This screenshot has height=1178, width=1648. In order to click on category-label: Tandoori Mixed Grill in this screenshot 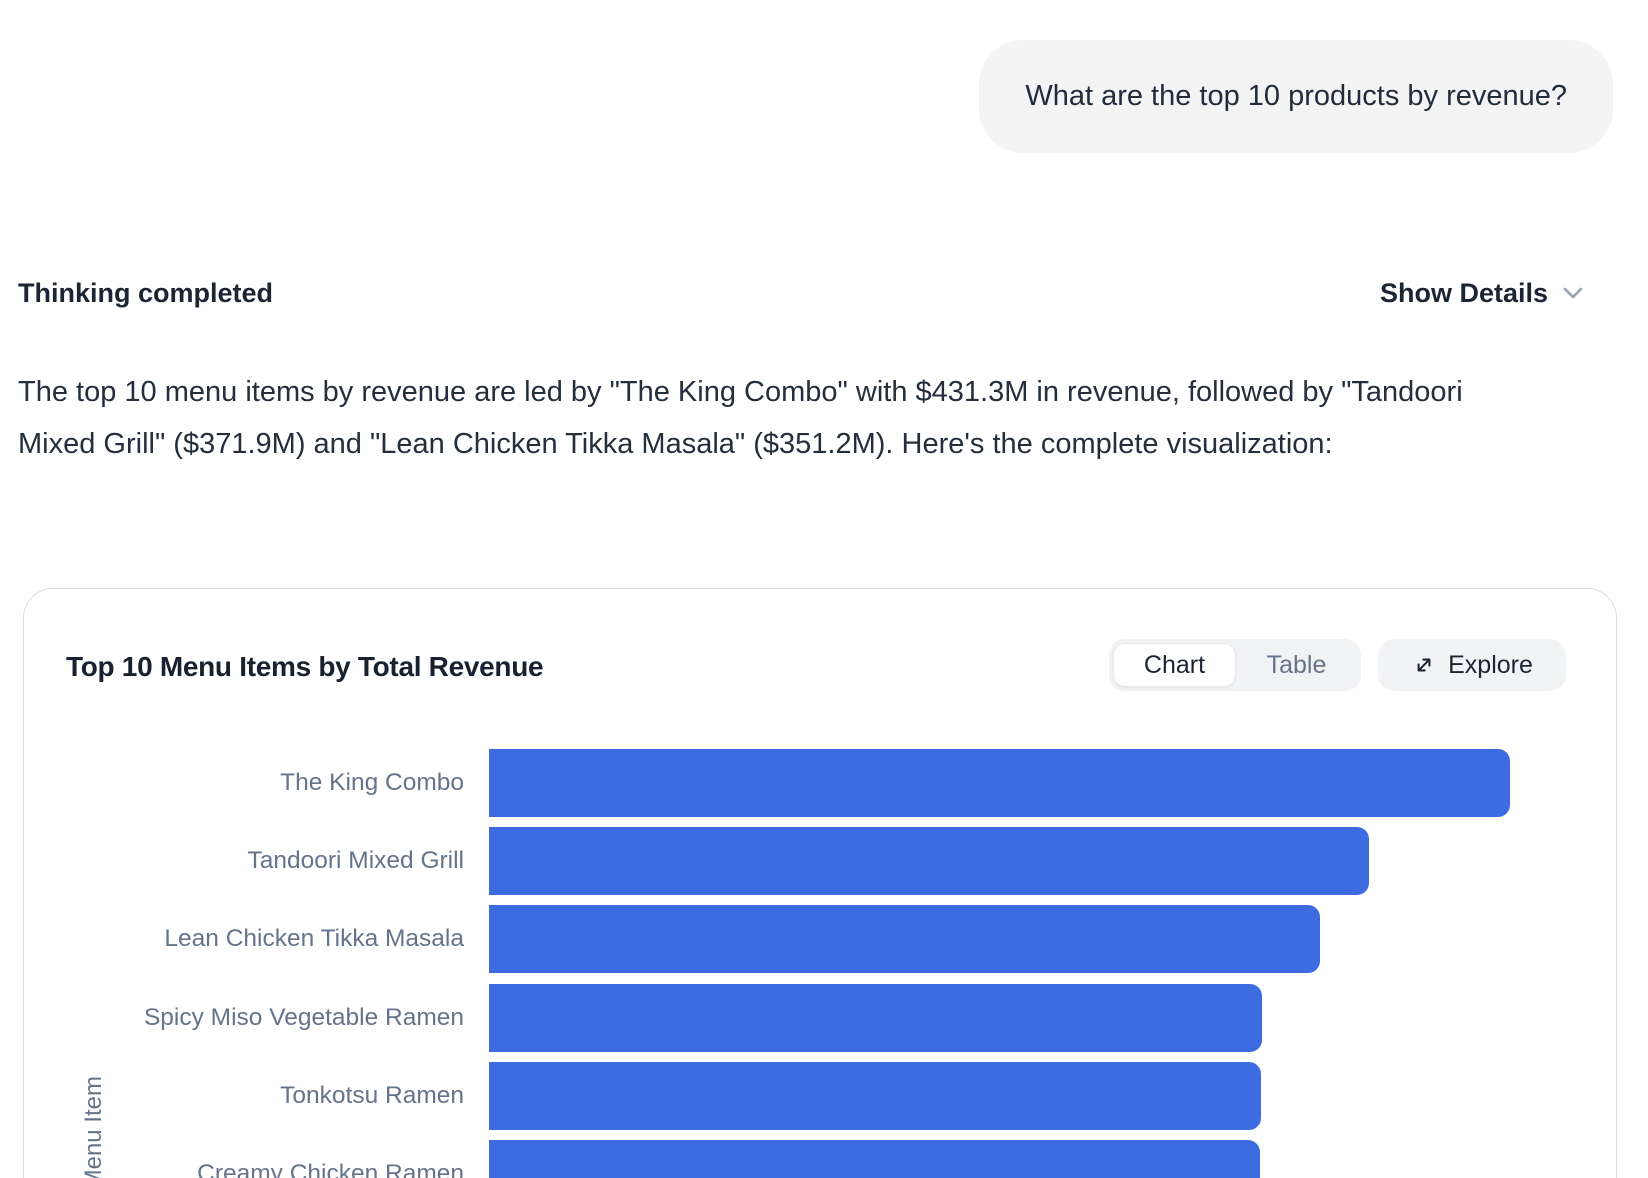, I will do `click(356, 860)`.